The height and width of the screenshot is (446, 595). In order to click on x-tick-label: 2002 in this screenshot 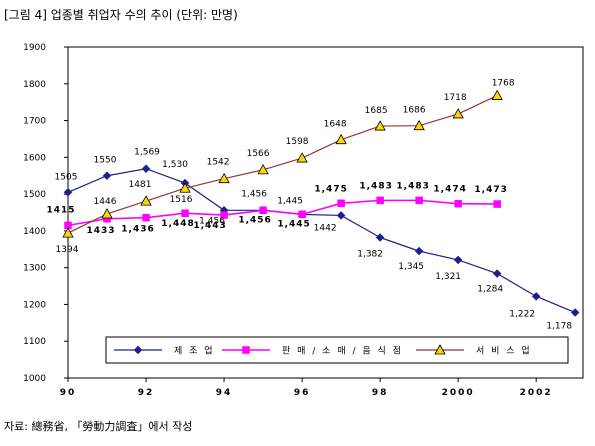, I will do `click(536, 393)`.